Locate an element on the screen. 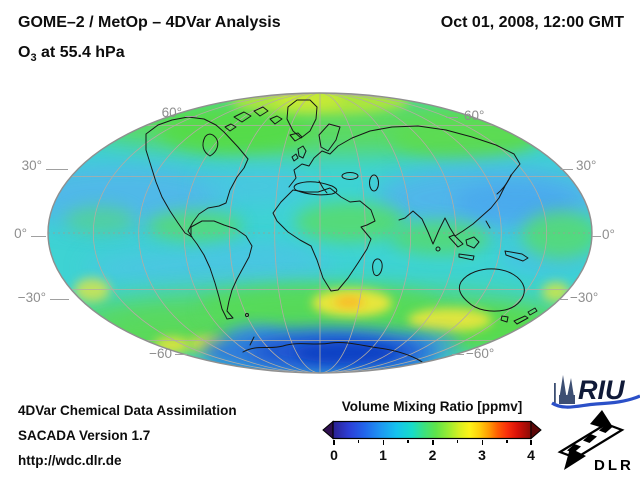 The height and width of the screenshot is (480, 640). riu-wave-icon is located at coordinates (595, 401).